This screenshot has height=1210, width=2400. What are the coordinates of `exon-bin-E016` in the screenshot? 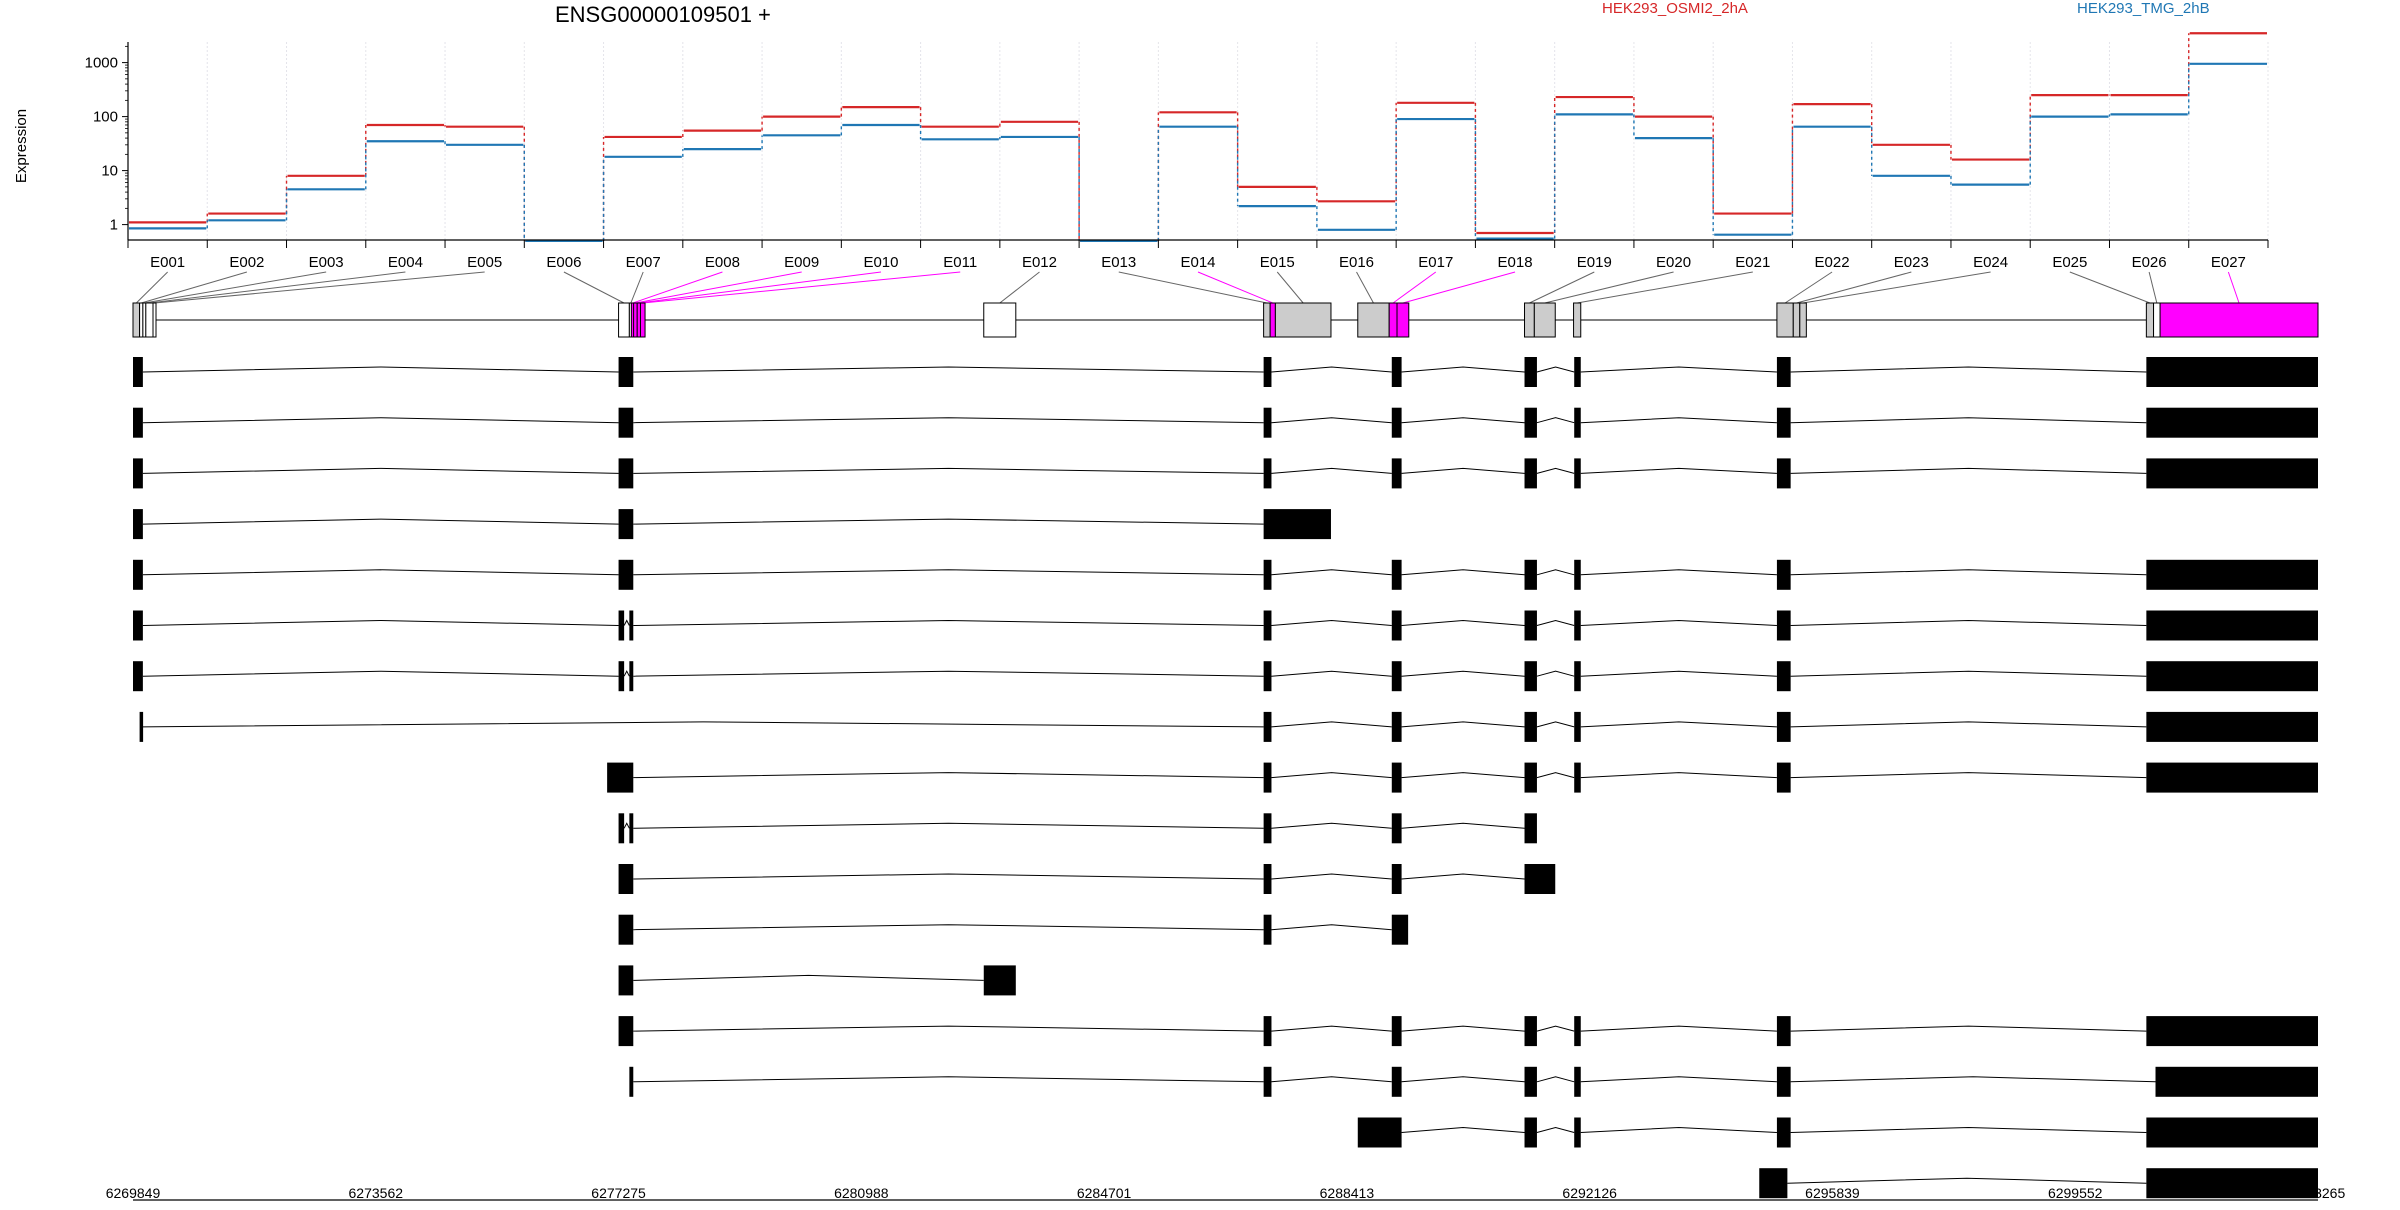 It's located at (1373, 320).